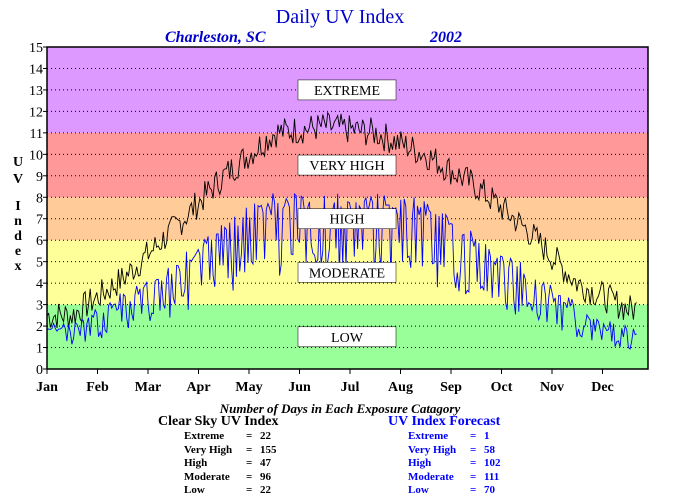  I want to click on y-tick-label: 9, so click(39, 177).